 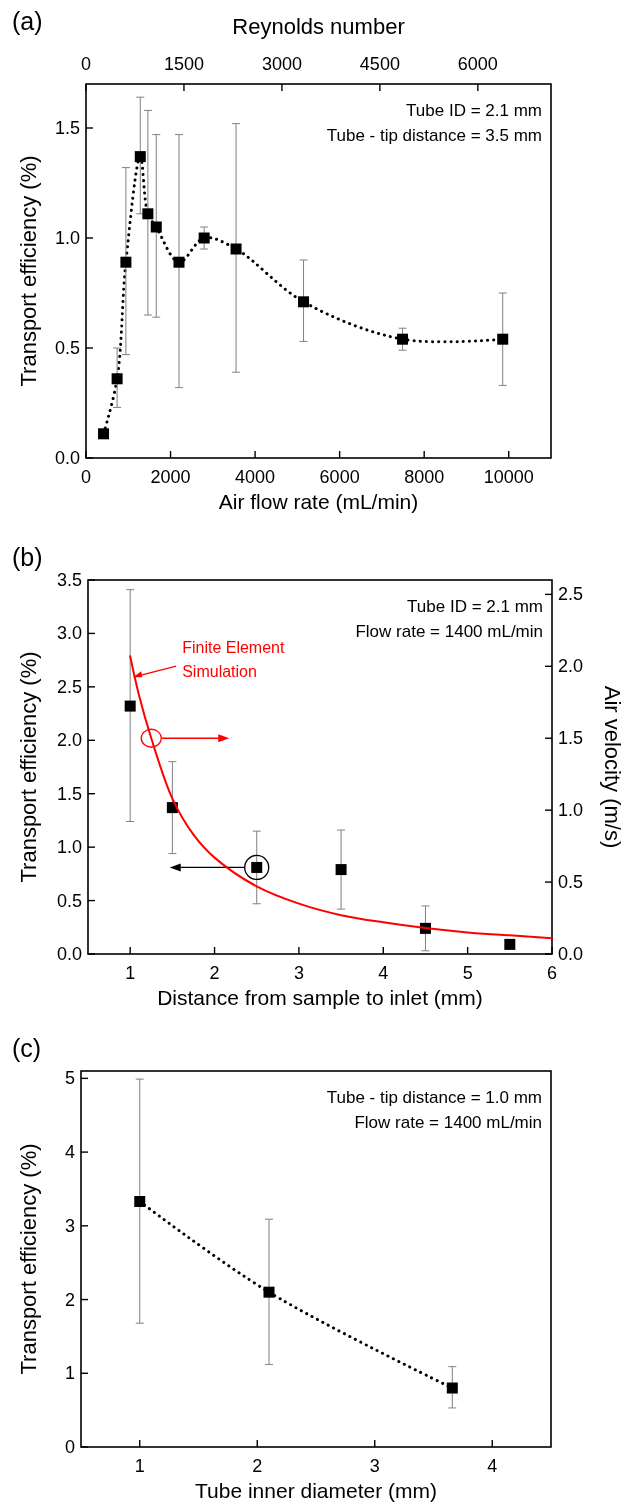 I want to click on y-tick-label: 3.0, so click(x=69, y=633).